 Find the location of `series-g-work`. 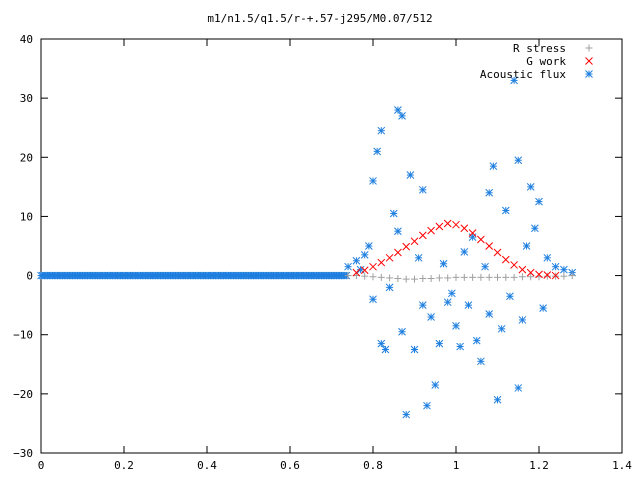

series-g-work is located at coordinates (456, 249).